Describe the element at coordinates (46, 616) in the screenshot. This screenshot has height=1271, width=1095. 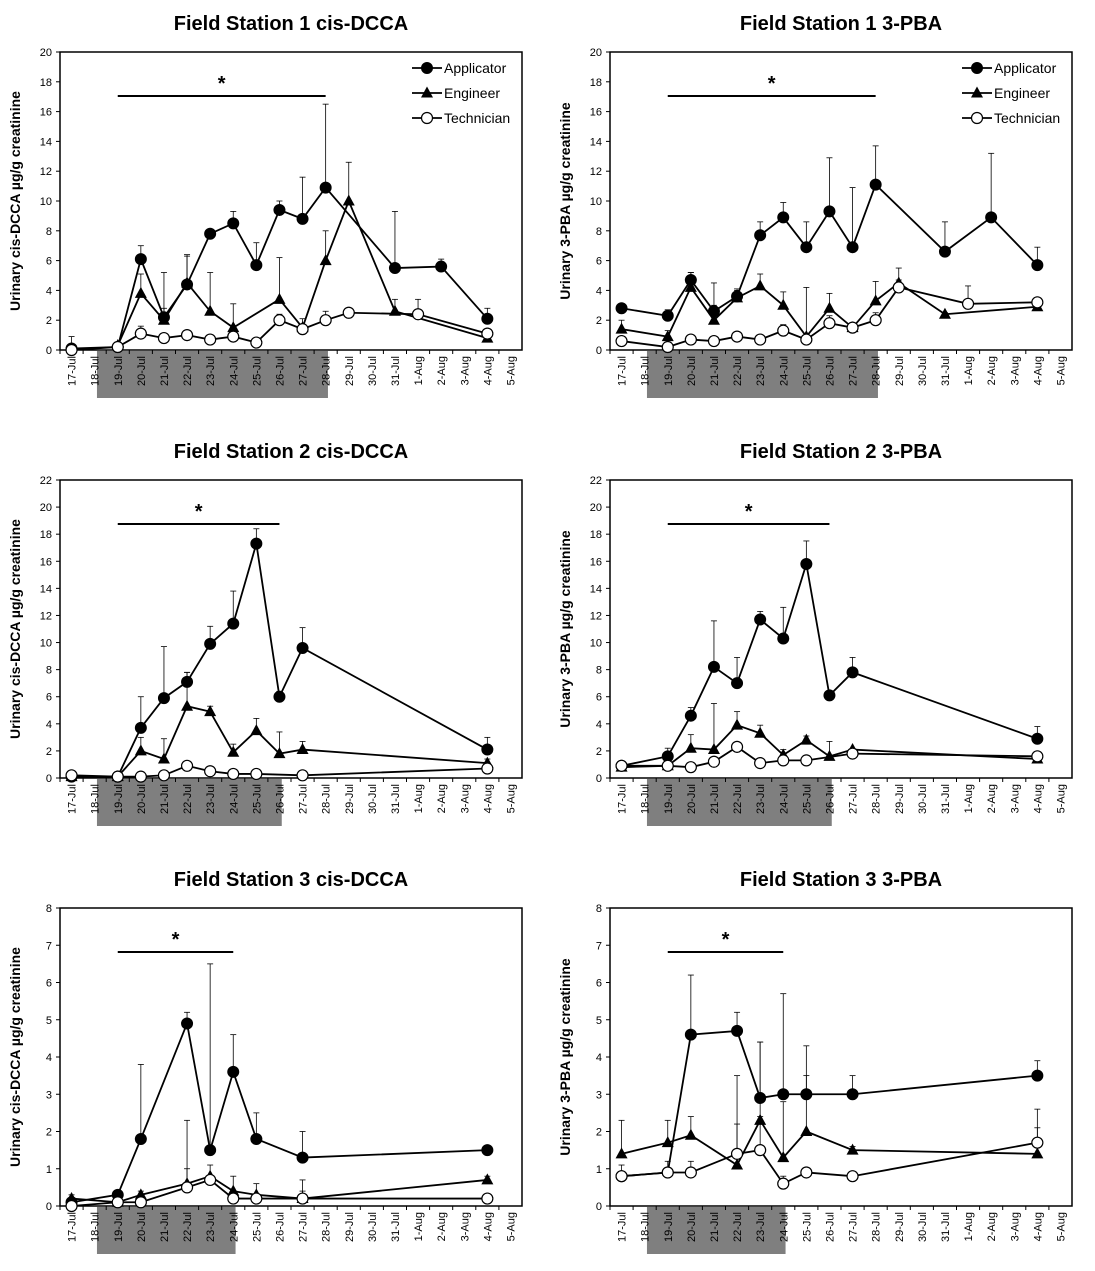
I see `y-tick-label: 12` at that location.